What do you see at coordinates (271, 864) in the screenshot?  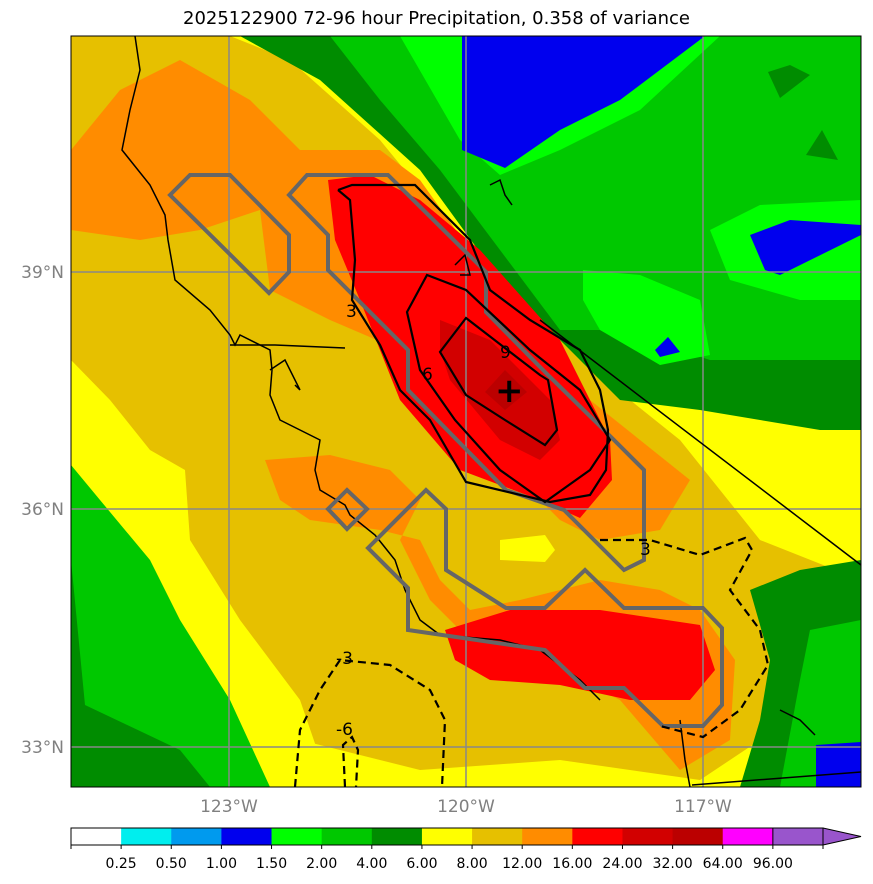 I see `colorbar-tick-label: 1.50` at bounding box center [271, 864].